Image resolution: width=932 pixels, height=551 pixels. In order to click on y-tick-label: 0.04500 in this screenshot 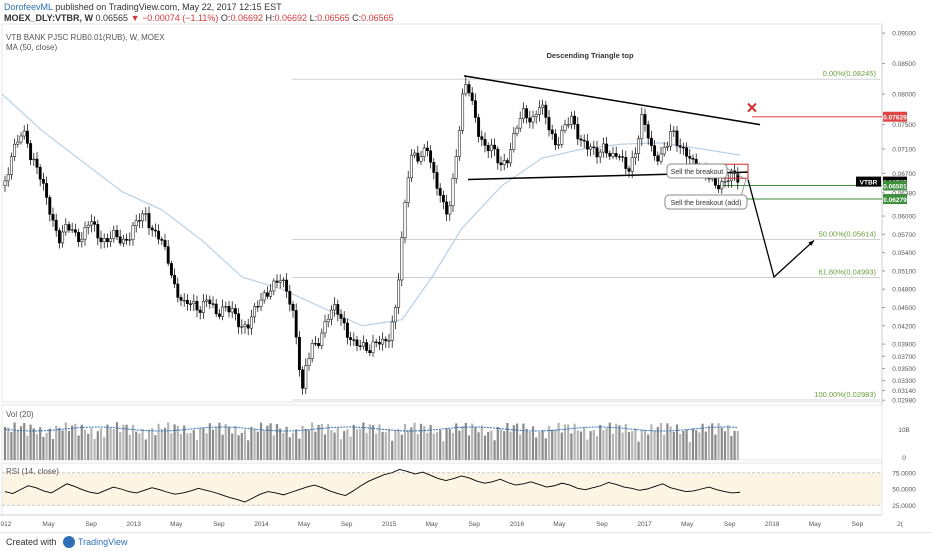, I will do `click(904, 308)`.